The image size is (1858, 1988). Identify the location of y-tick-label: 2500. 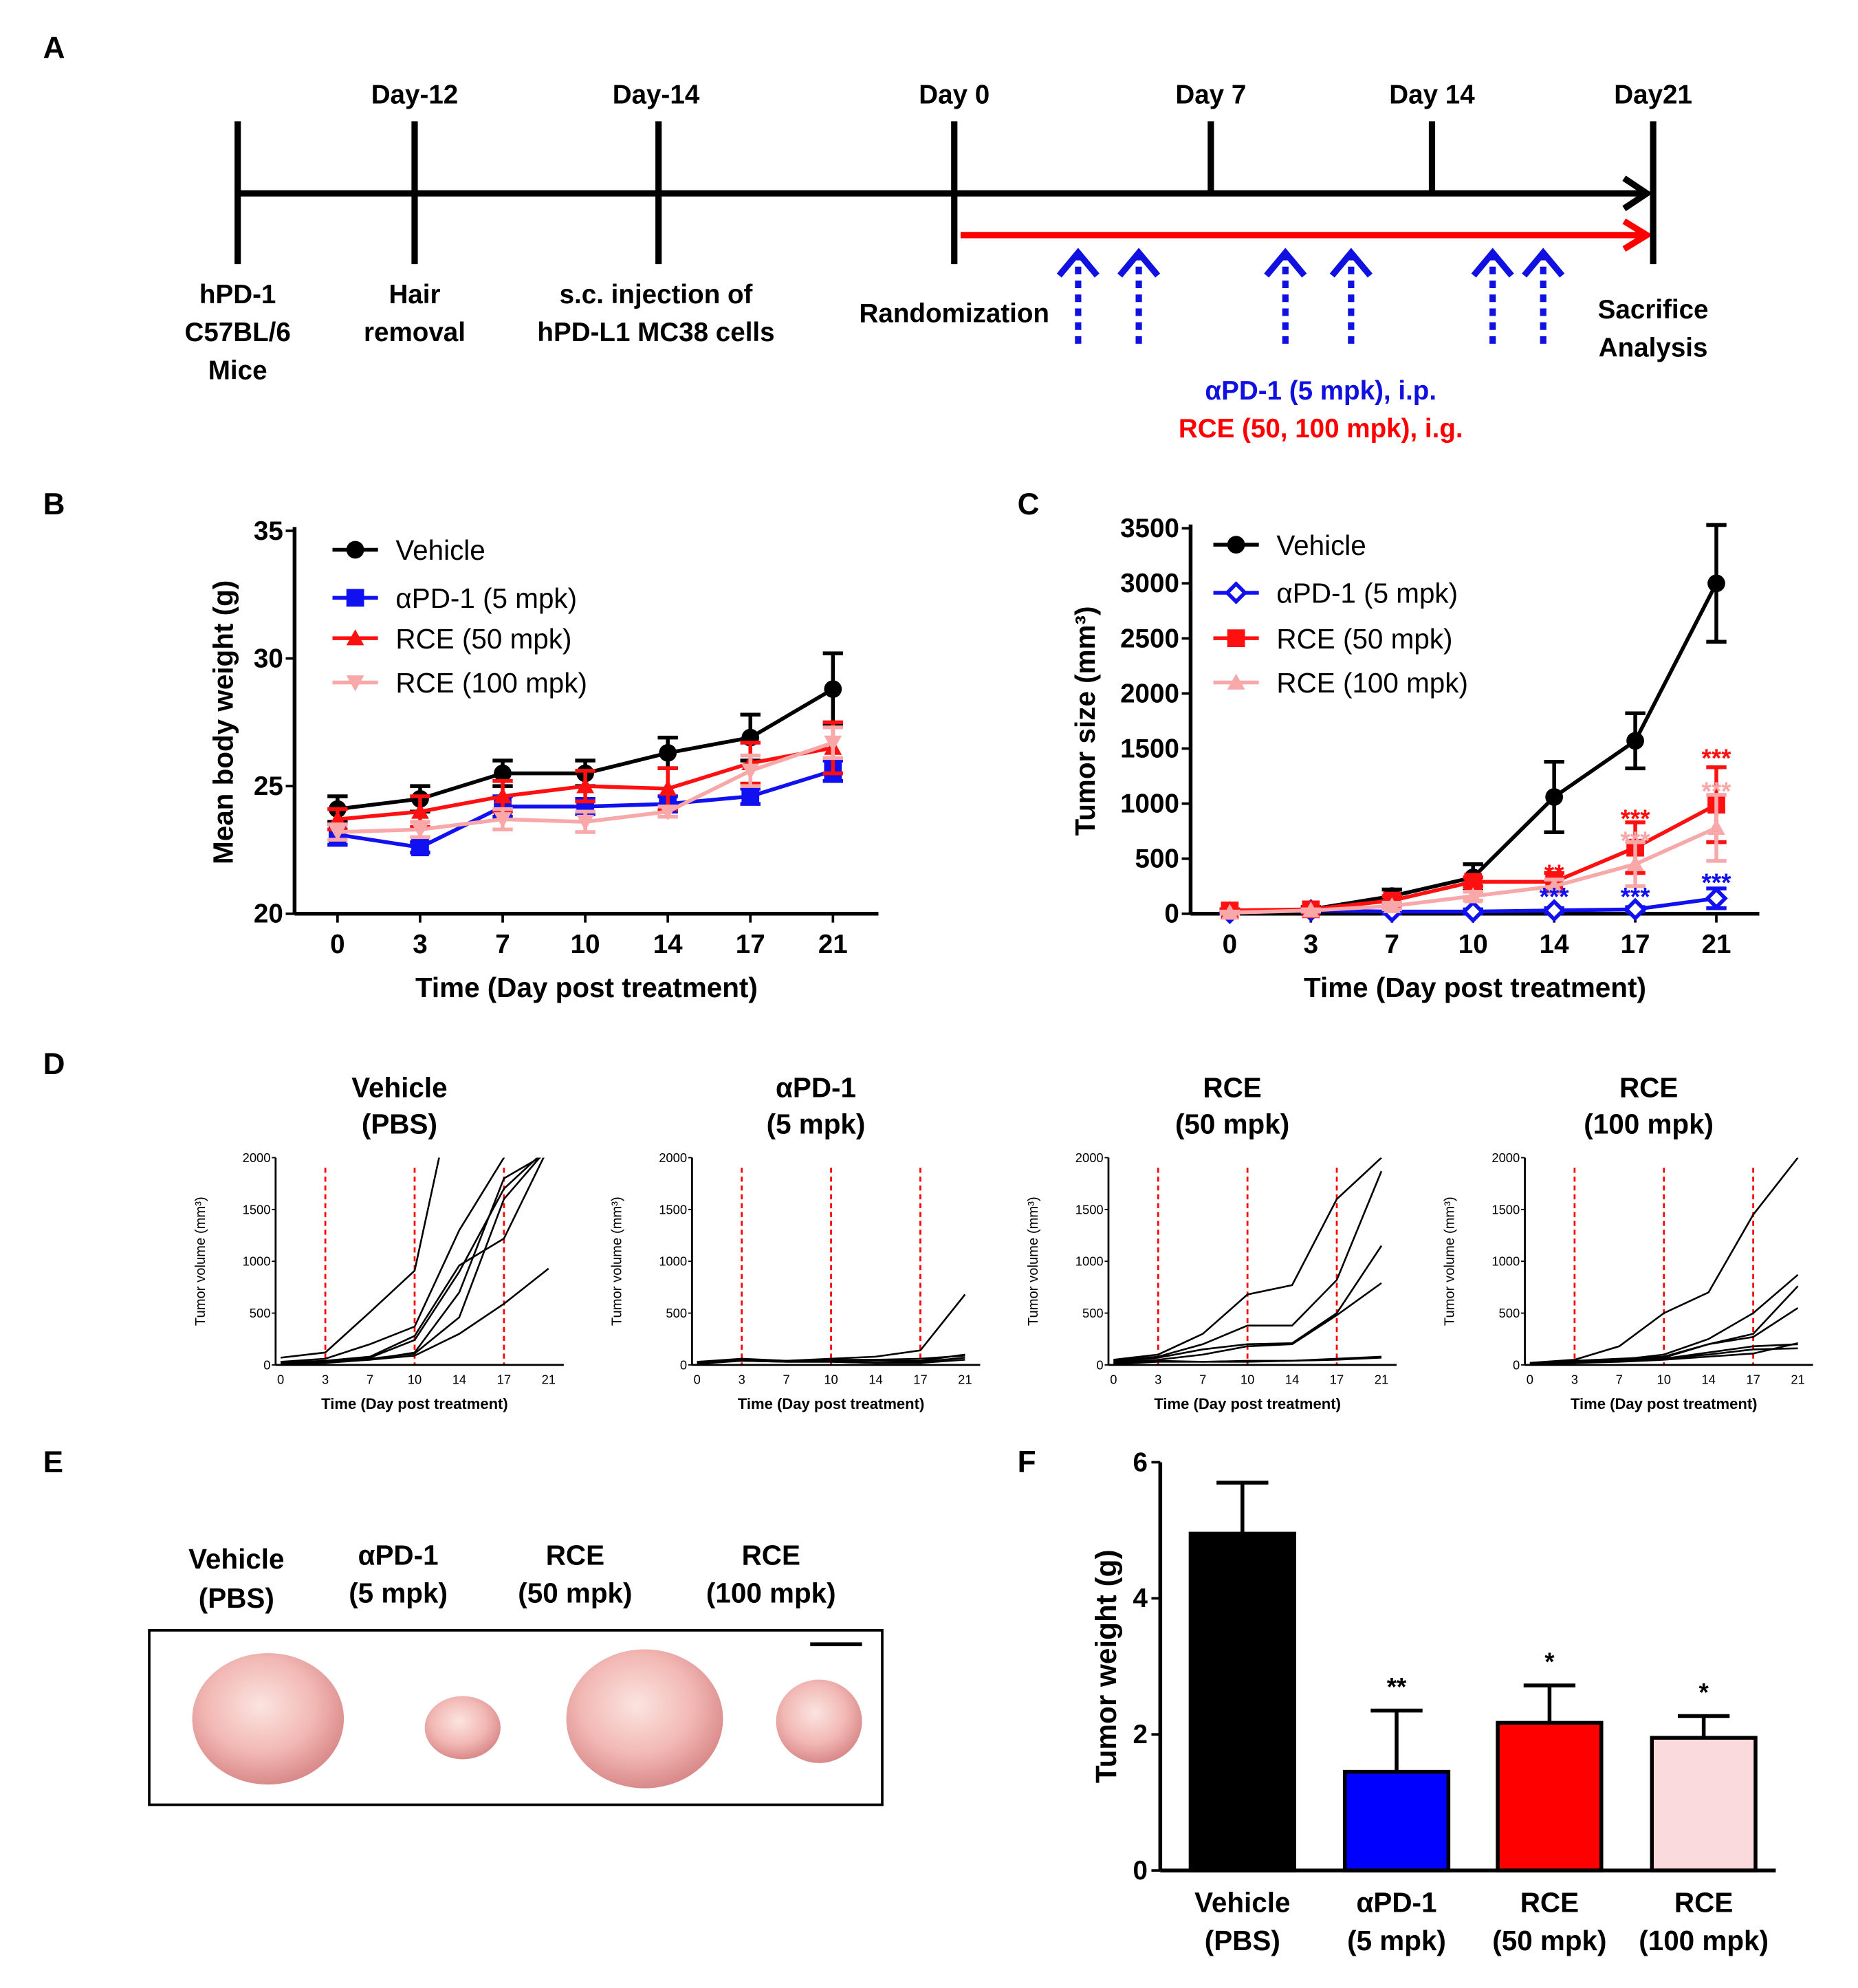
(1149, 638).